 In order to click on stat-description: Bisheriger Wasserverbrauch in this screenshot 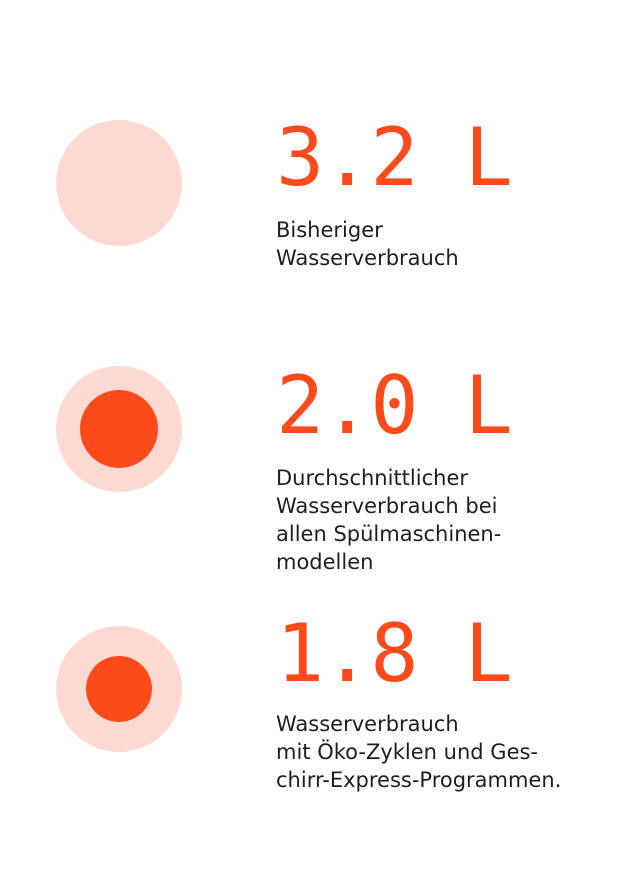, I will do `click(367, 244)`.